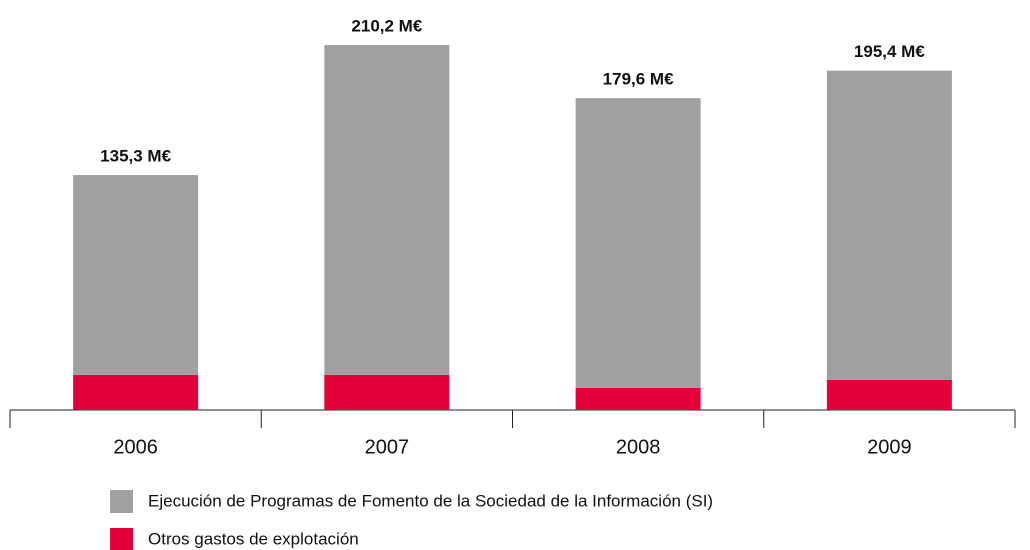 The width and height of the screenshot is (1030, 550). I want to click on x-tick-label: 2009, so click(889, 447).